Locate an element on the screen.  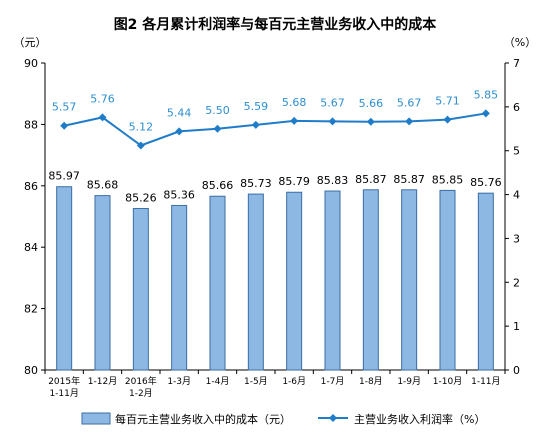
legend-bar-swatch is located at coordinates (96, 418).